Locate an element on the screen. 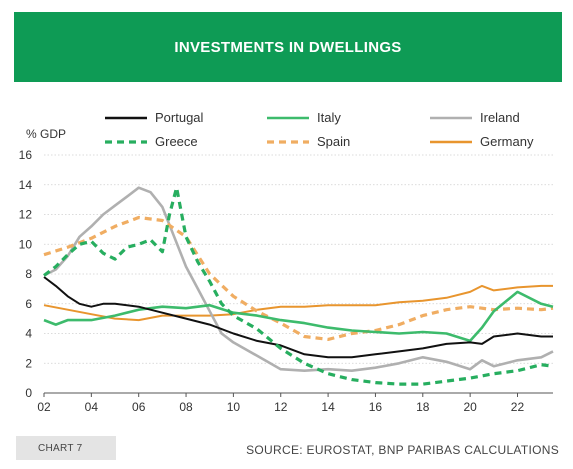 This screenshot has width=573, height=469. y-tick-label: 2 is located at coordinates (28, 363).